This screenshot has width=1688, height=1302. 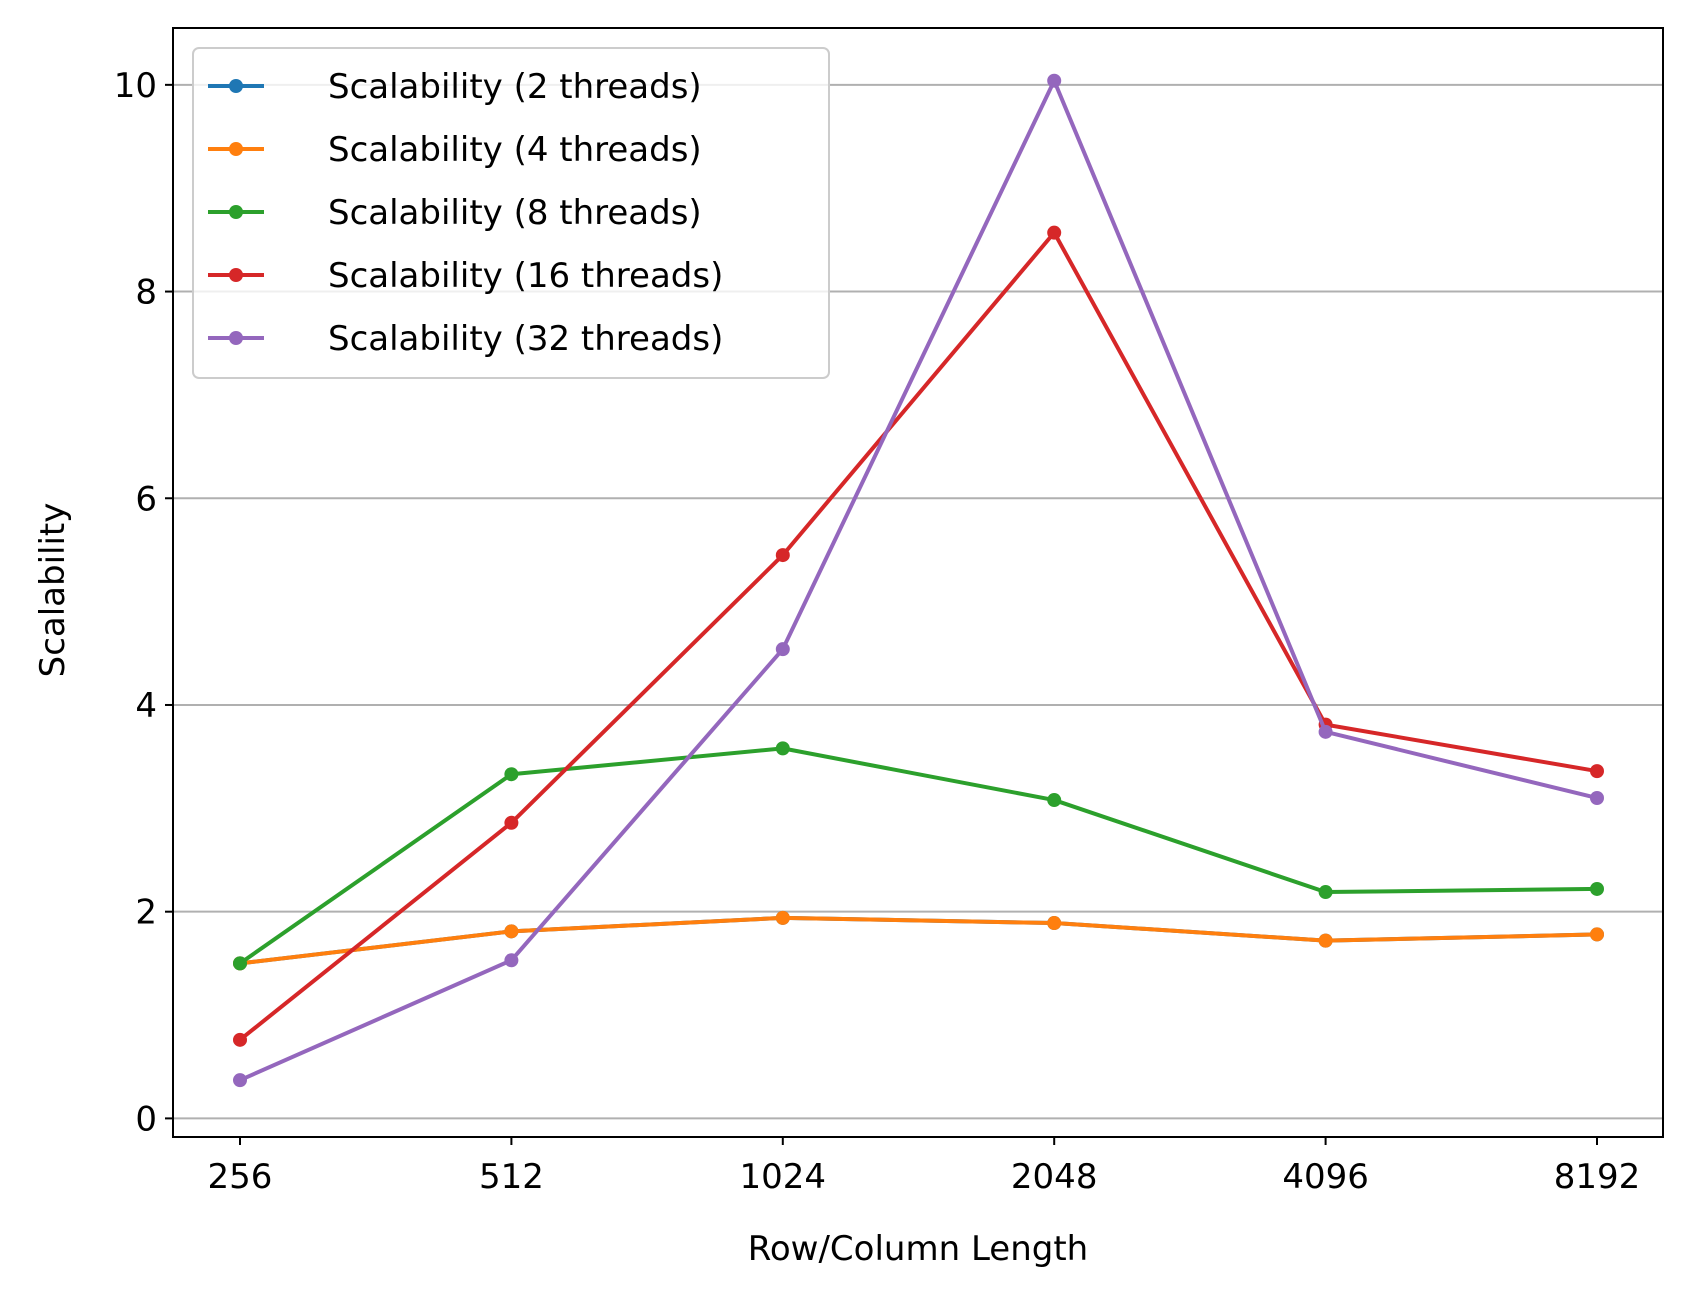 I want to click on x-axis-label: Row/Column Length, so click(x=918, y=1249).